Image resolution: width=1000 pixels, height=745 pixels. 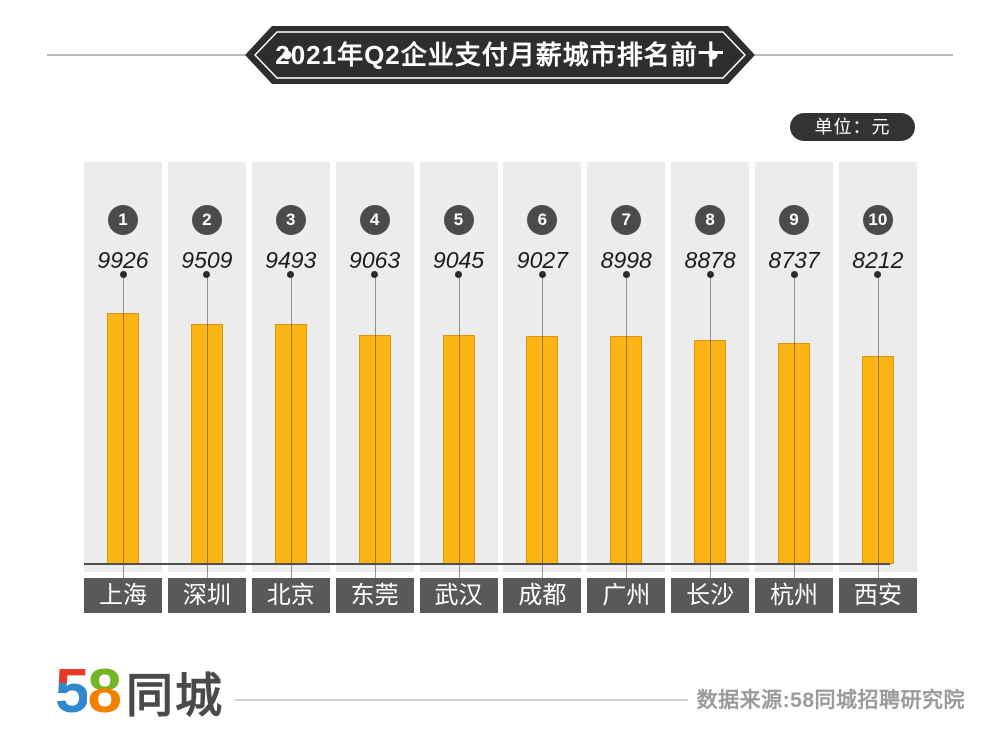 I want to click on value-label: 9063, so click(x=375, y=260).